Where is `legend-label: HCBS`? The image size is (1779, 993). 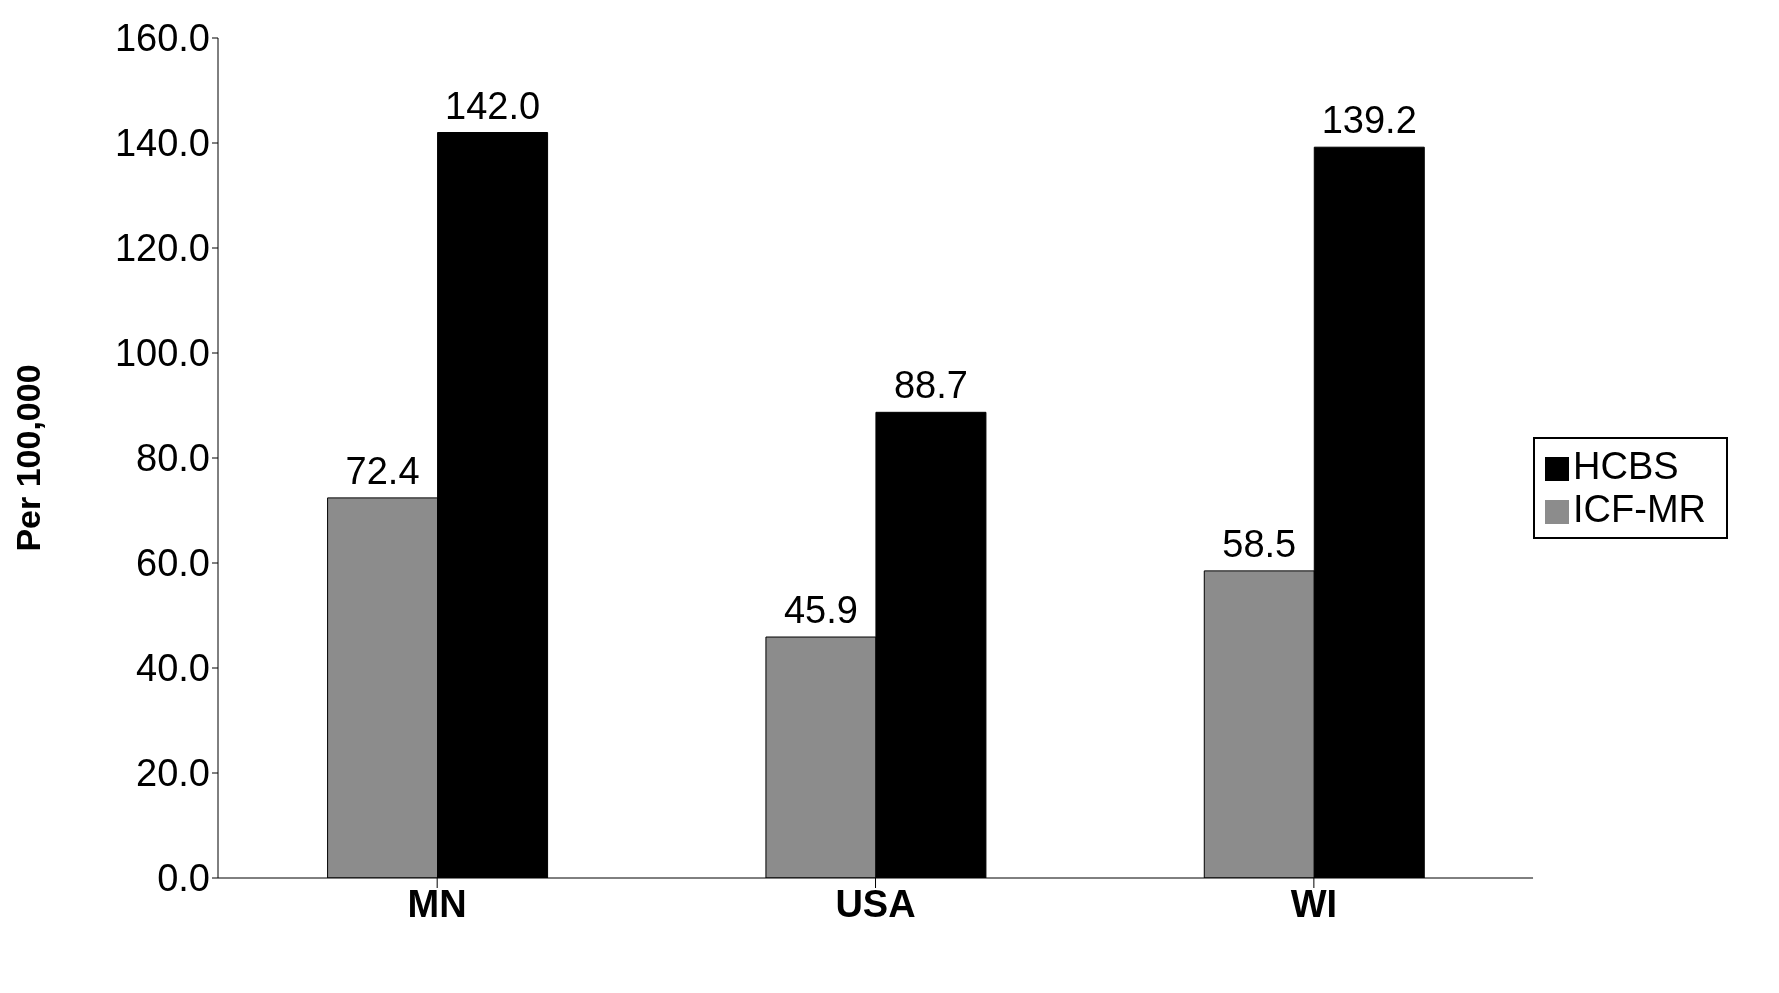 legend-label: HCBS is located at coordinates (1626, 466).